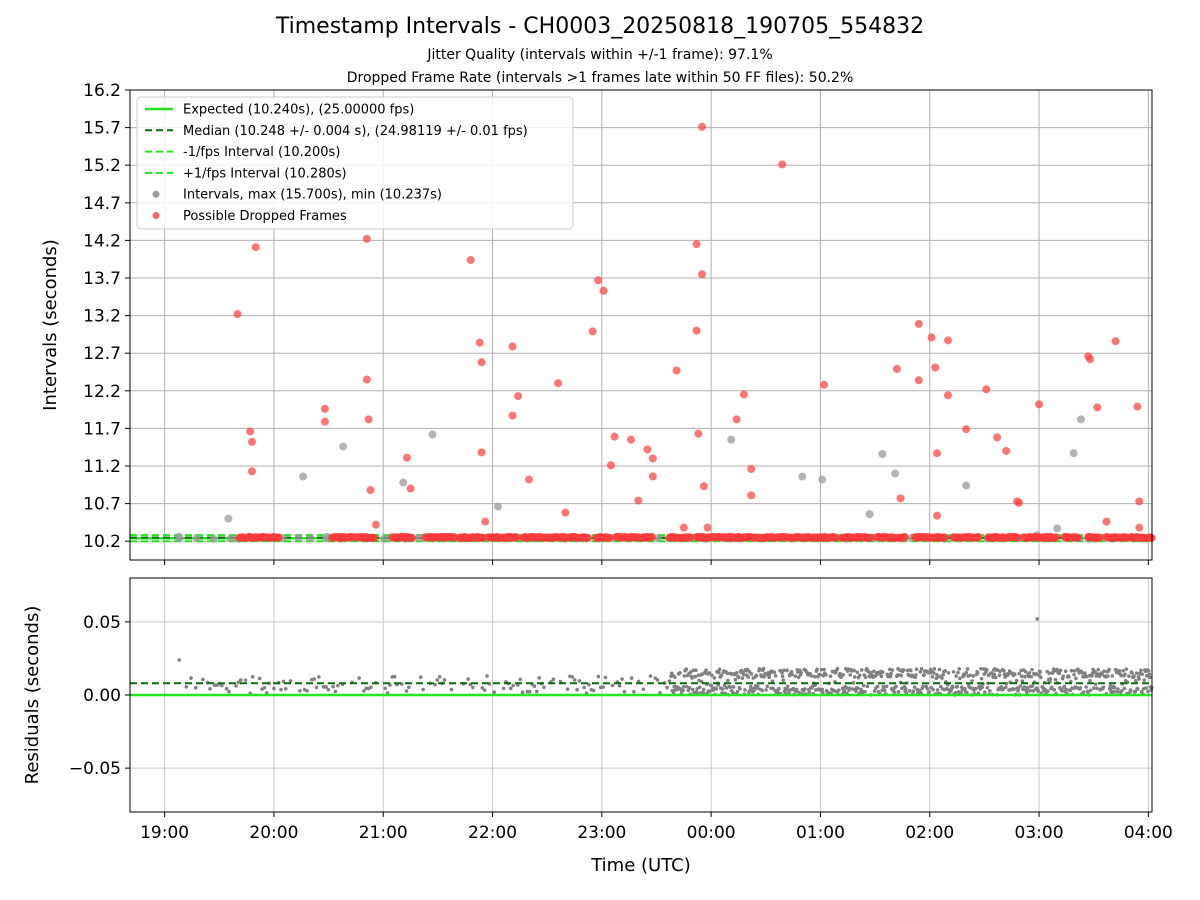 This screenshot has height=900, width=1200. What do you see at coordinates (102, 354) in the screenshot?
I see `intervals-y-tick-label: 12.7` at bounding box center [102, 354].